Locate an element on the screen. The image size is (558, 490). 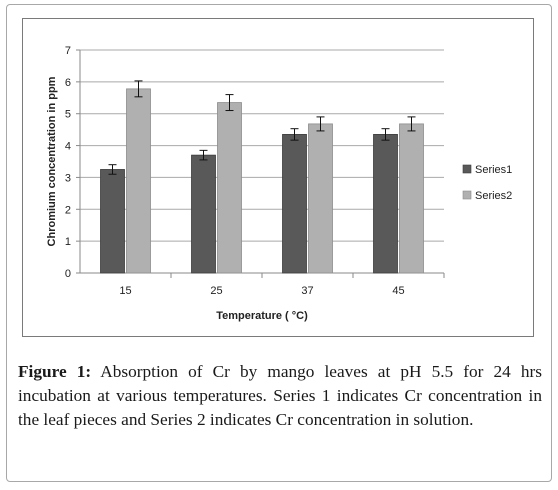
y-tick-label: 3 is located at coordinates (68, 178).